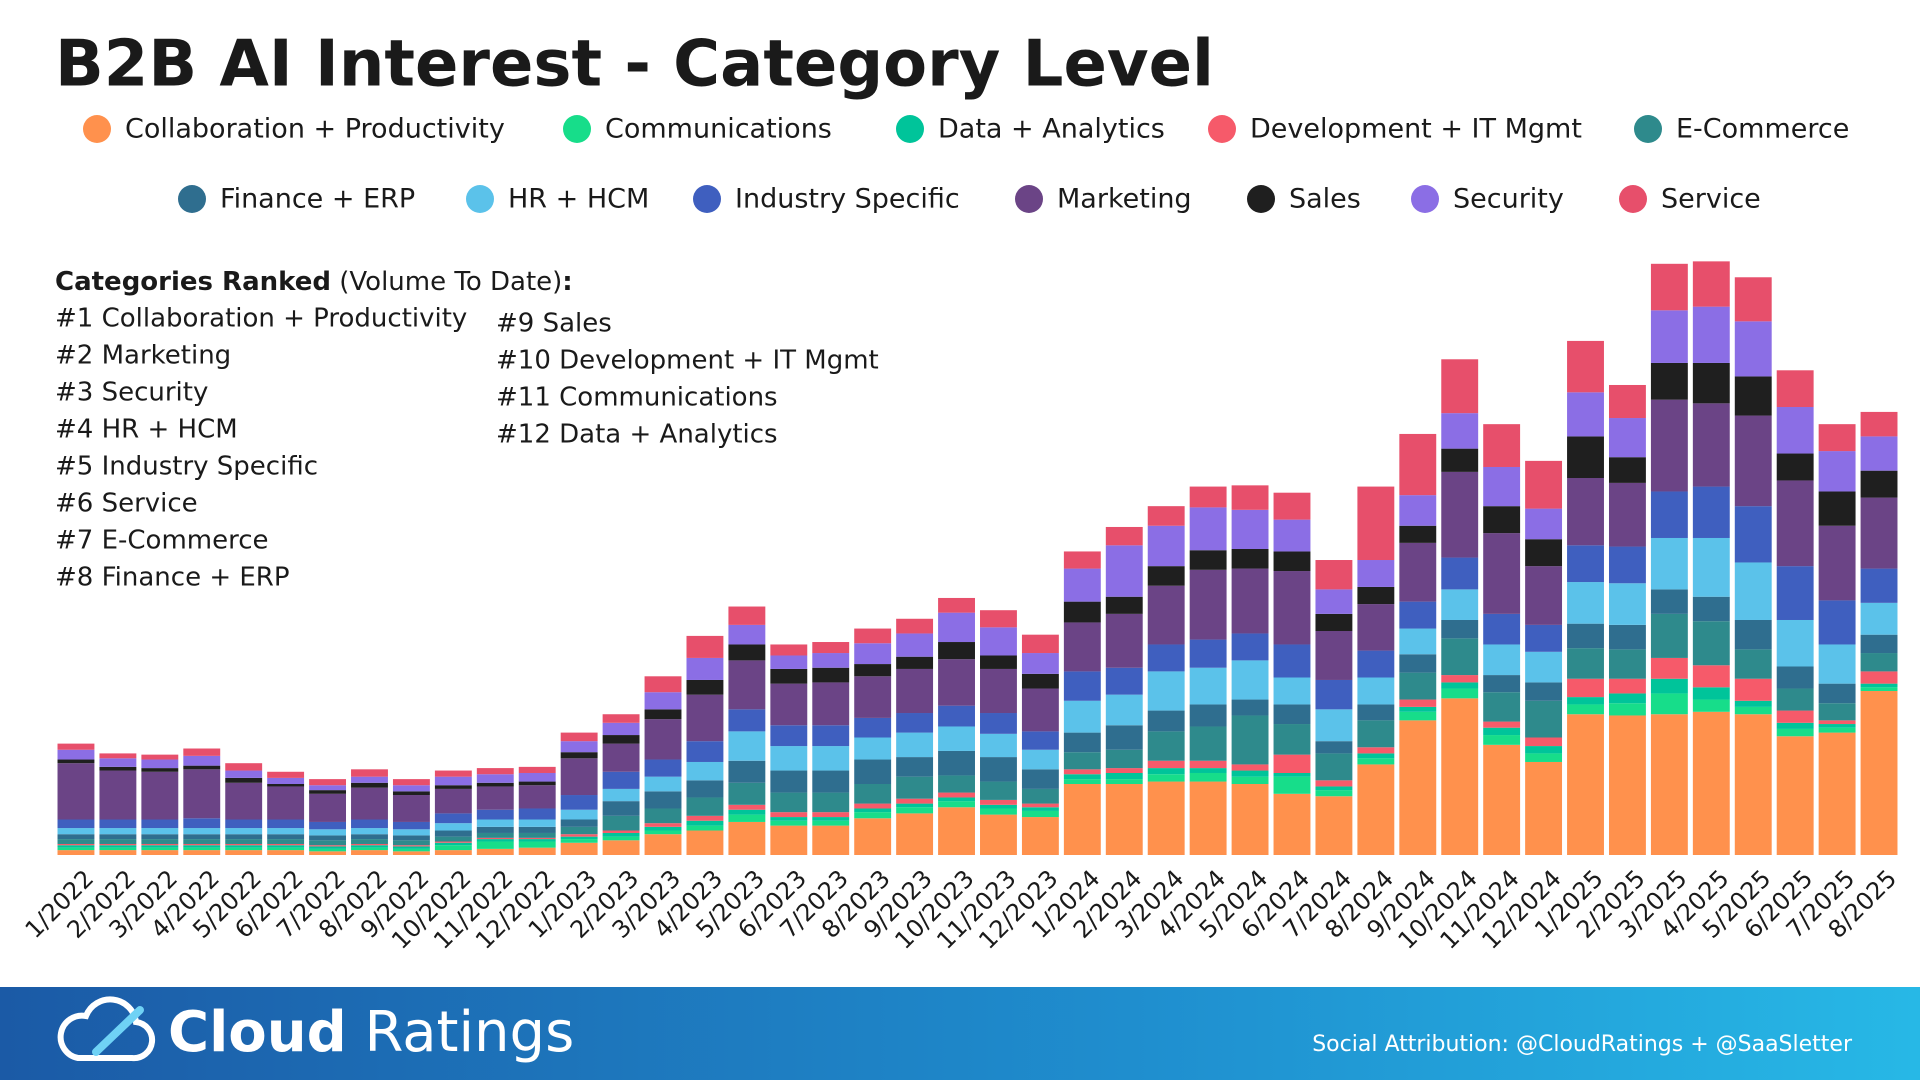 The width and height of the screenshot is (1920, 1080). What do you see at coordinates (315, 129) in the screenshot?
I see `legend-label: Collaboration + Productivity` at bounding box center [315, 129].